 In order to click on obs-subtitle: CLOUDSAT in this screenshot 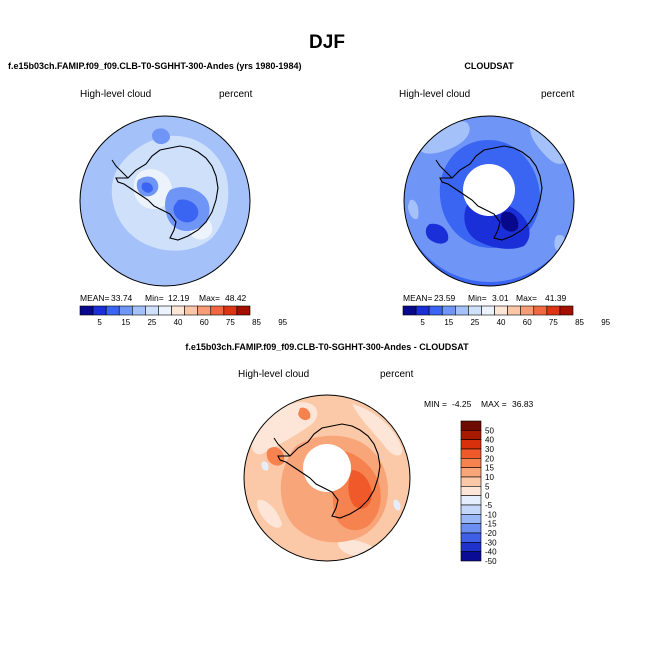, I will do `click(489, 66)`.